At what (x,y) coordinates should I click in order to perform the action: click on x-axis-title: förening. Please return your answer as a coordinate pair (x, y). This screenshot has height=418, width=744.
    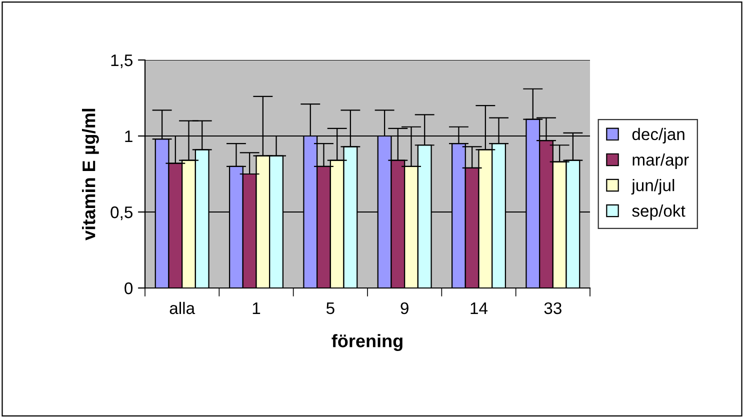
    Looking at the image, I should click on (367, 342).